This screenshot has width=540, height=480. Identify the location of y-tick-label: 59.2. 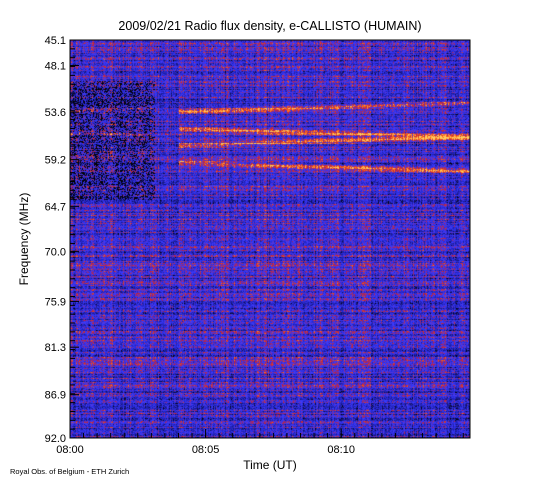
(55, 161).